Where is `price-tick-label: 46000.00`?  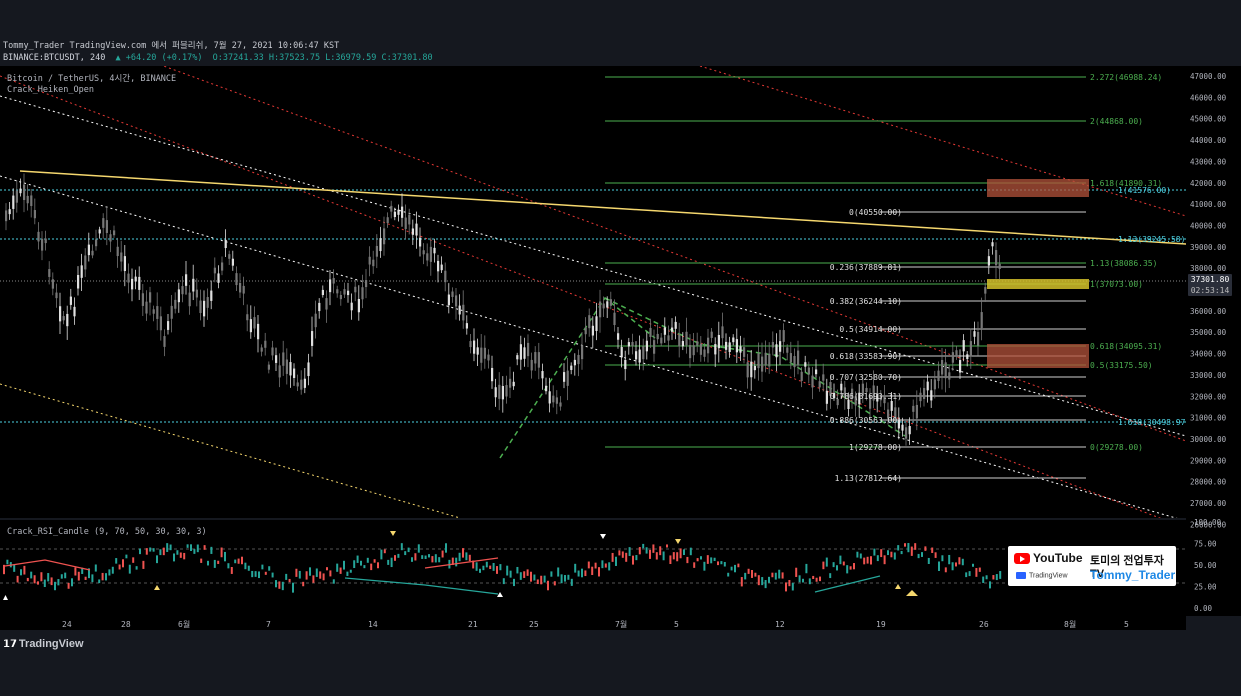 price-tick-label: 46000.00 is located at coordinates (1208, 97).